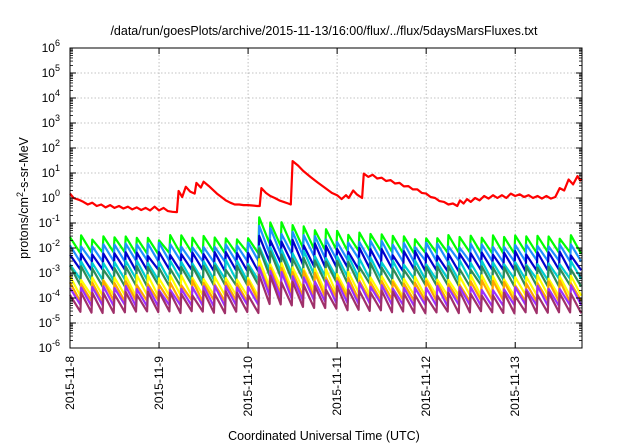  Describe the element at coordinates (49, 271) in the screenshot. I see `y-tick-label: 10⁻³` at that location.